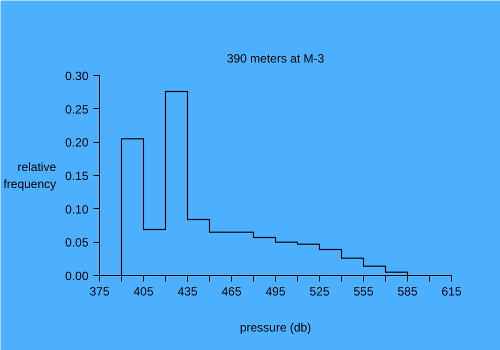 The height and width of the screenshot is (350, 500). Describe the element at coordinates (77, 276) in the screenshot. I see `y-tick-label: 0.00` at that location.